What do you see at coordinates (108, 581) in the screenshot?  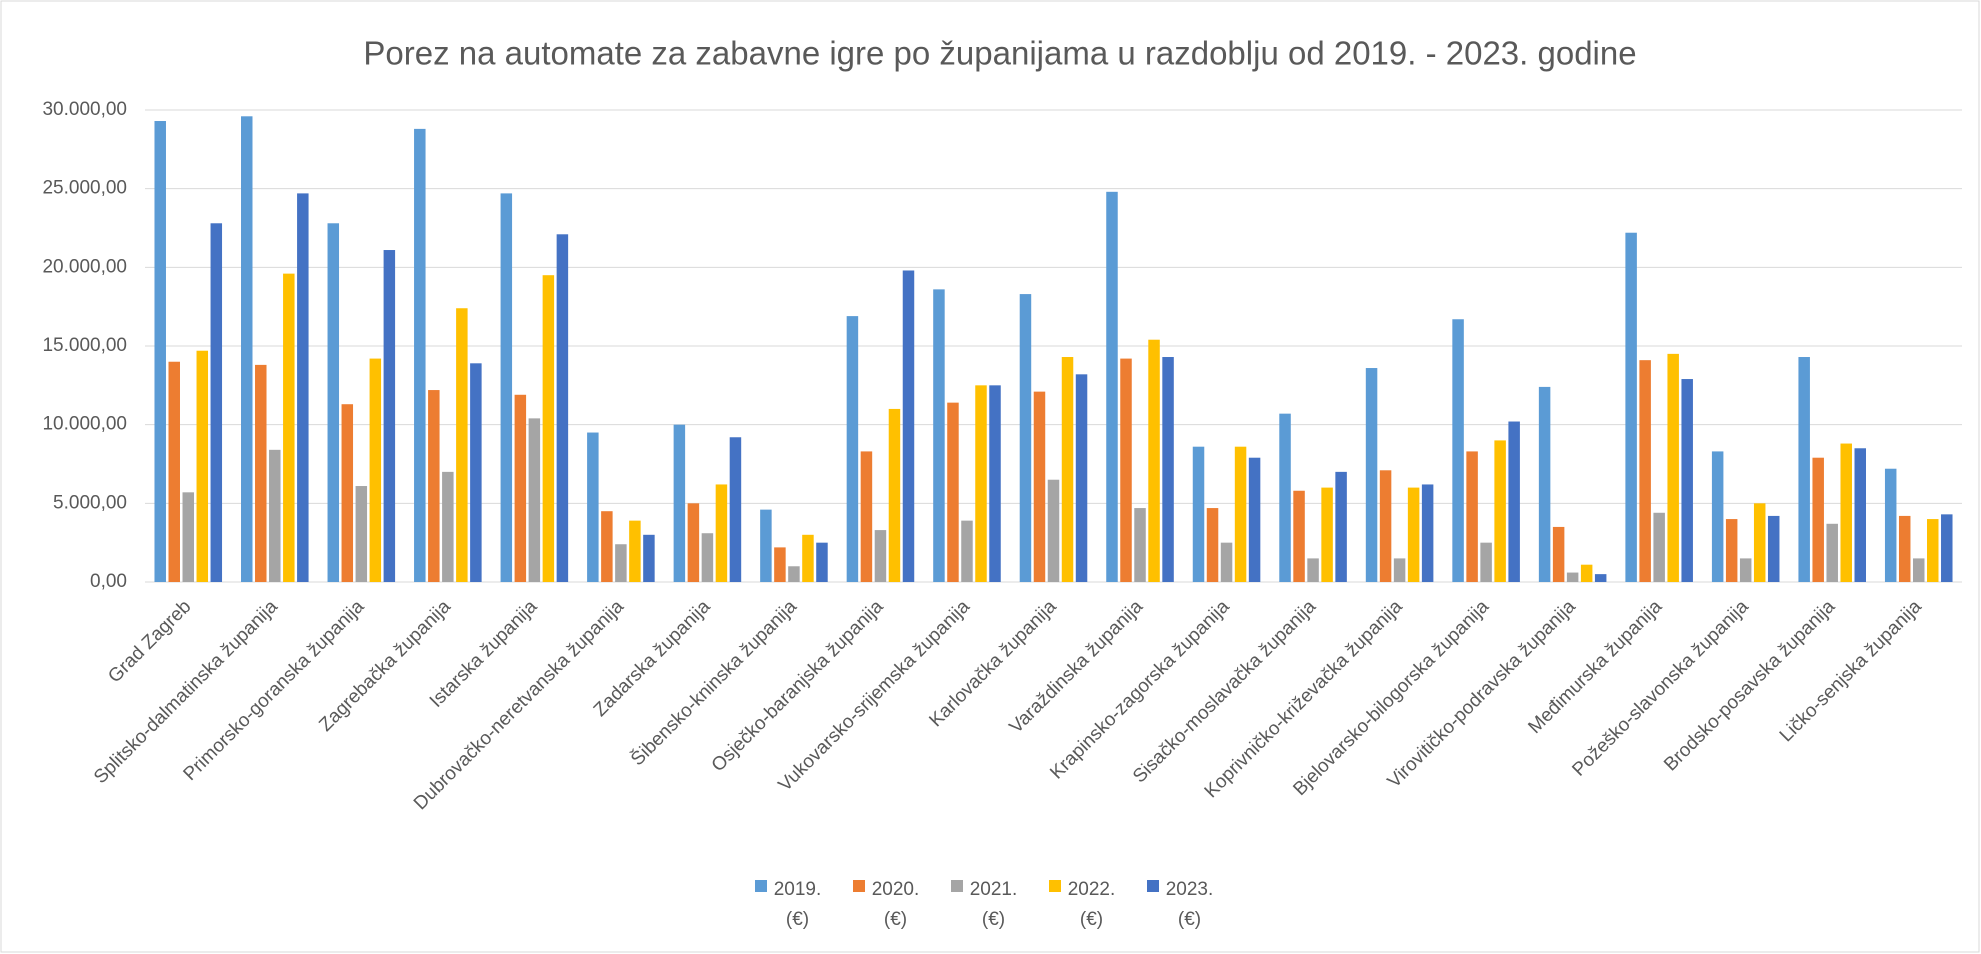 I see `y-tick-label: 0,00` at bounding box center [108, 581].